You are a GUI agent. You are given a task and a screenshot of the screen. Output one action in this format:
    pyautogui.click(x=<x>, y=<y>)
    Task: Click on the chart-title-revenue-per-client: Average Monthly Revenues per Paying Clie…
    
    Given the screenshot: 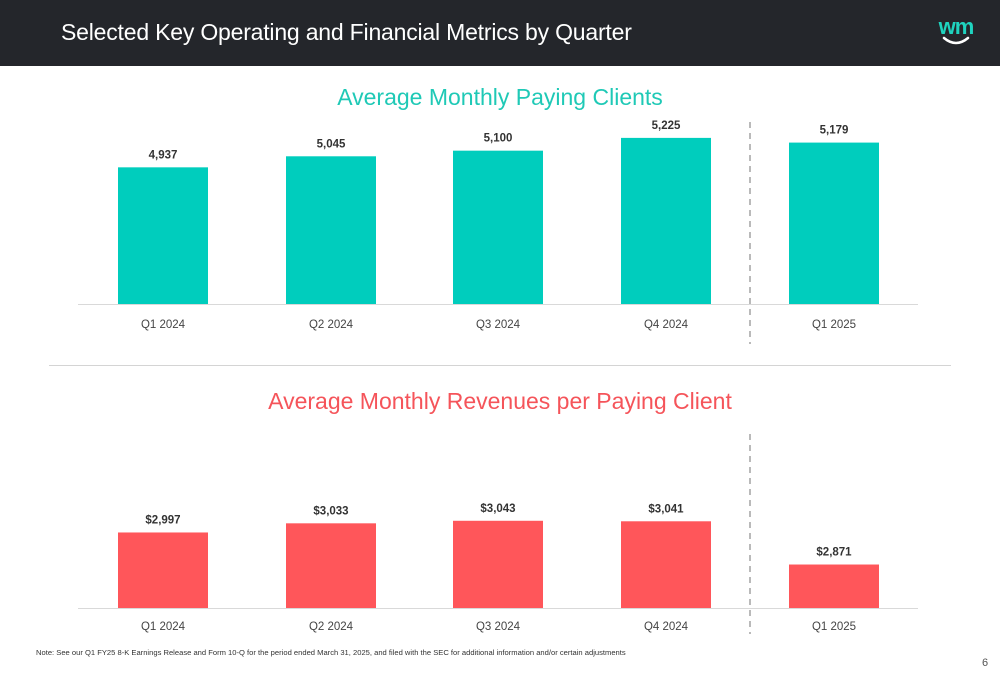 What is the action you would take?
    pyautogui.click(x=500, y=401)
    